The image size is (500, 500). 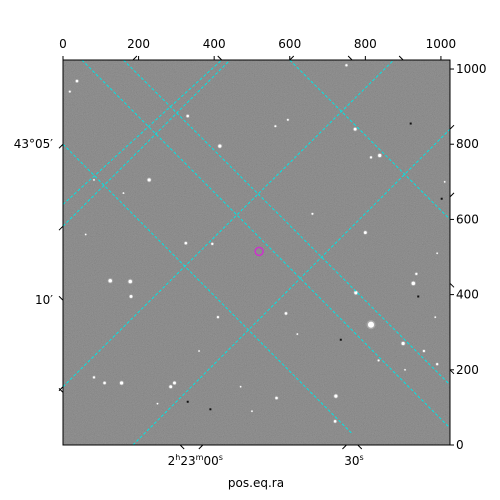 I want to click on top-tick-label: 600, so click(x=289, y=44).